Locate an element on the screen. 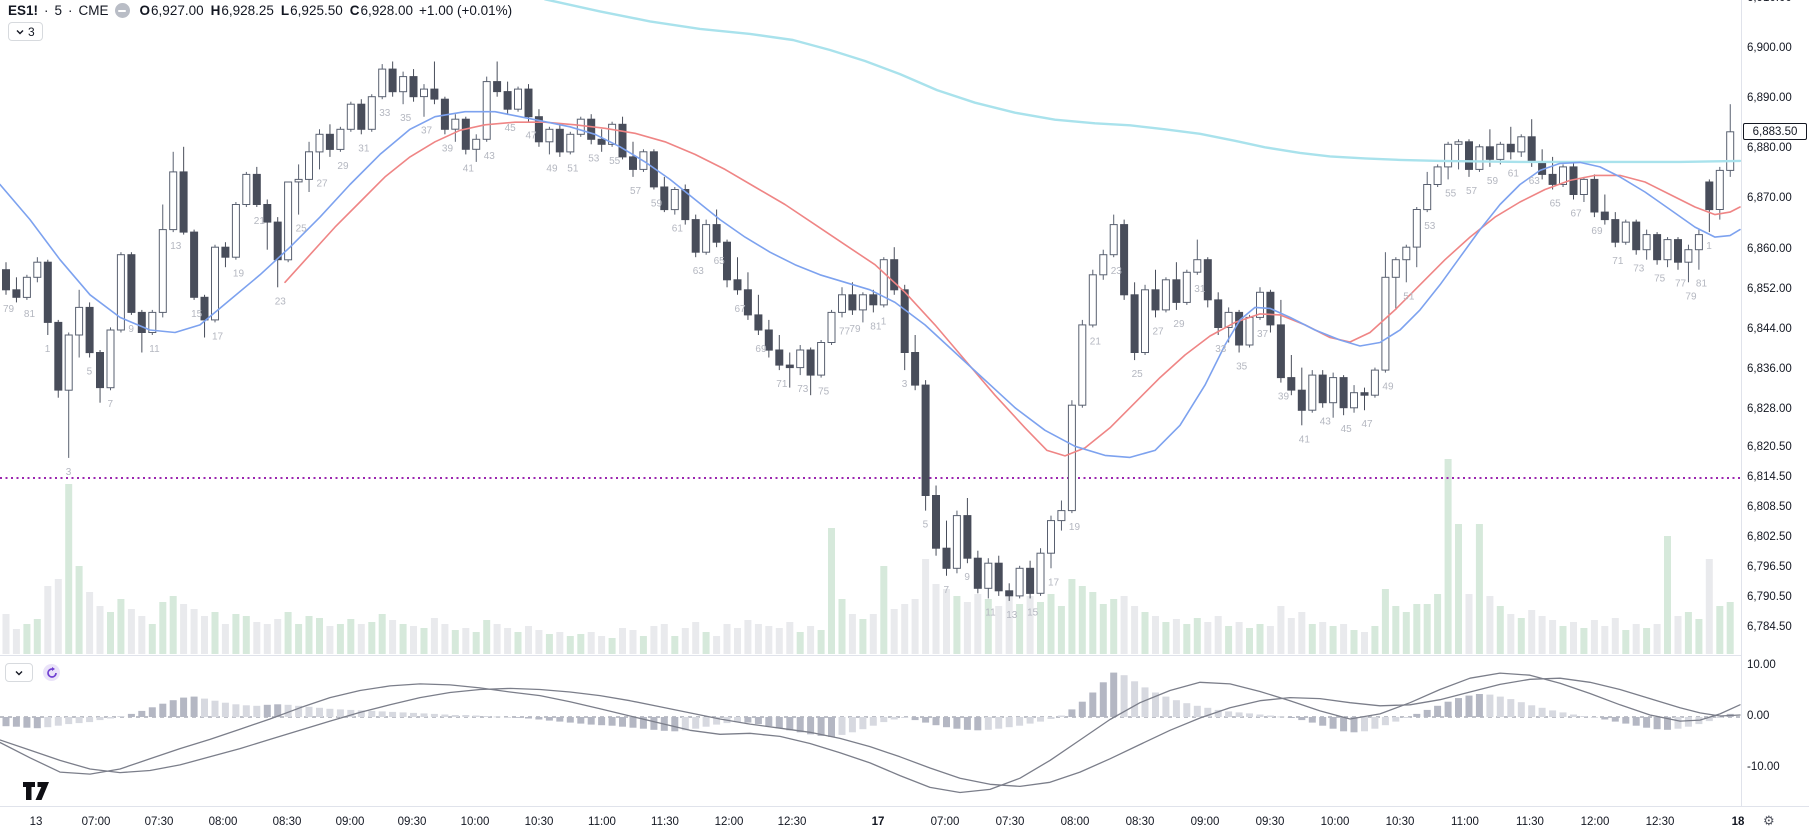 The image size is (1809, 835). macd-indicator-logo is located at coordinates (51, 672).